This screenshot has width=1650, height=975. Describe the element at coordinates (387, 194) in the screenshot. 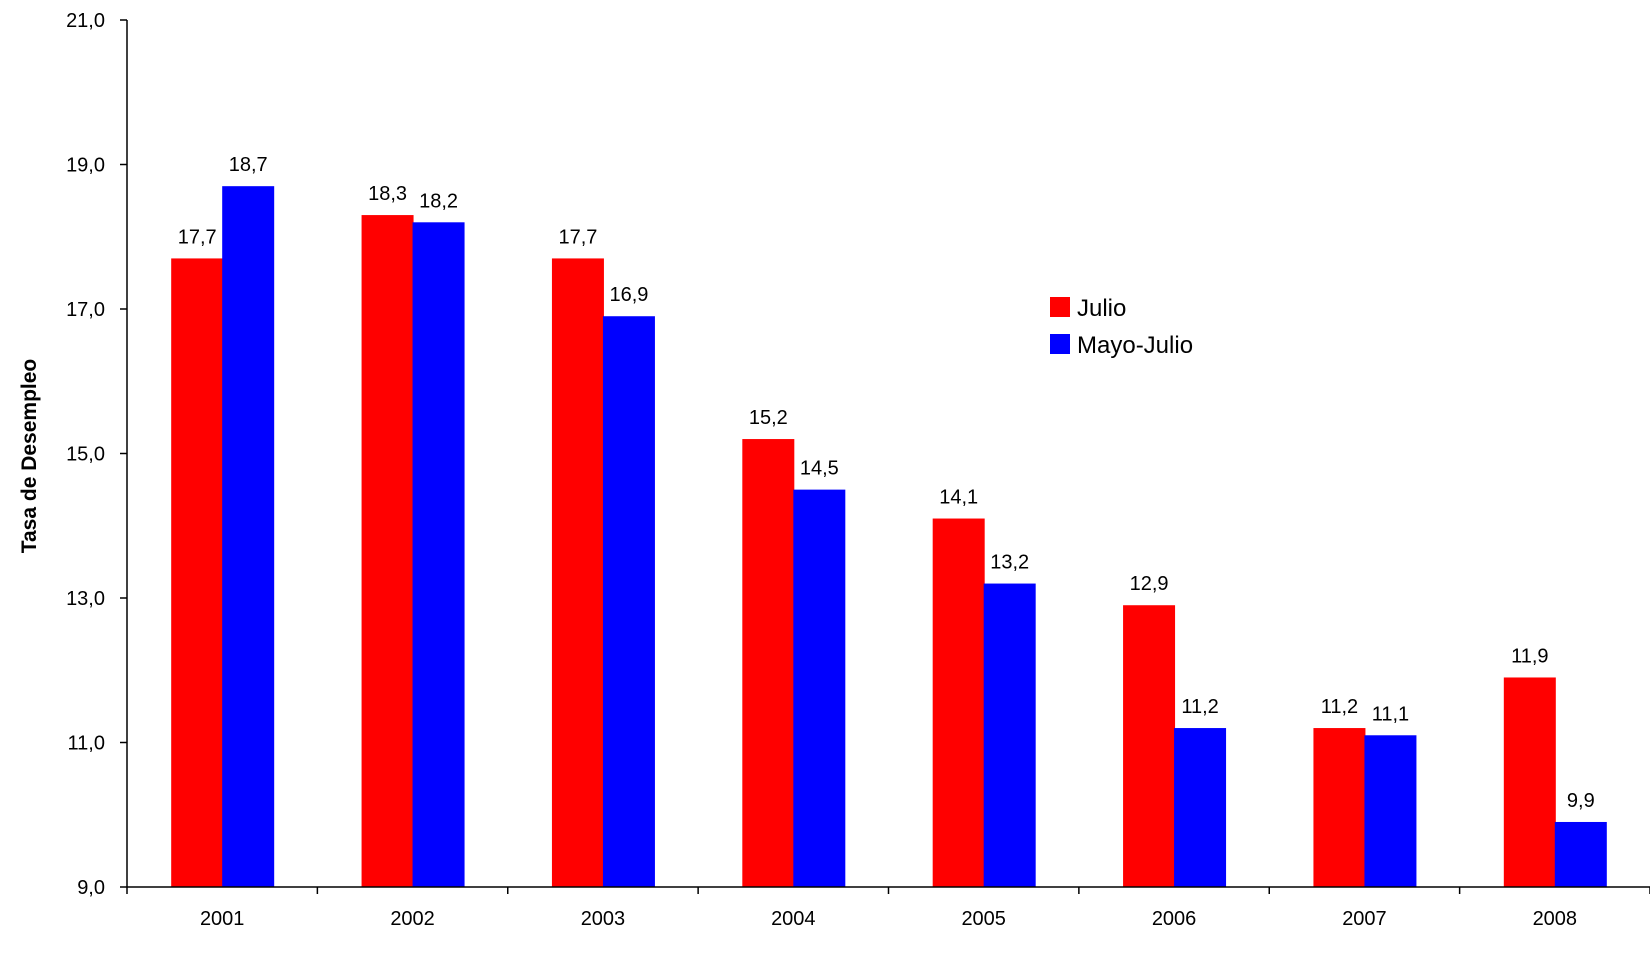

I see `data-label: 18,3` at that location.